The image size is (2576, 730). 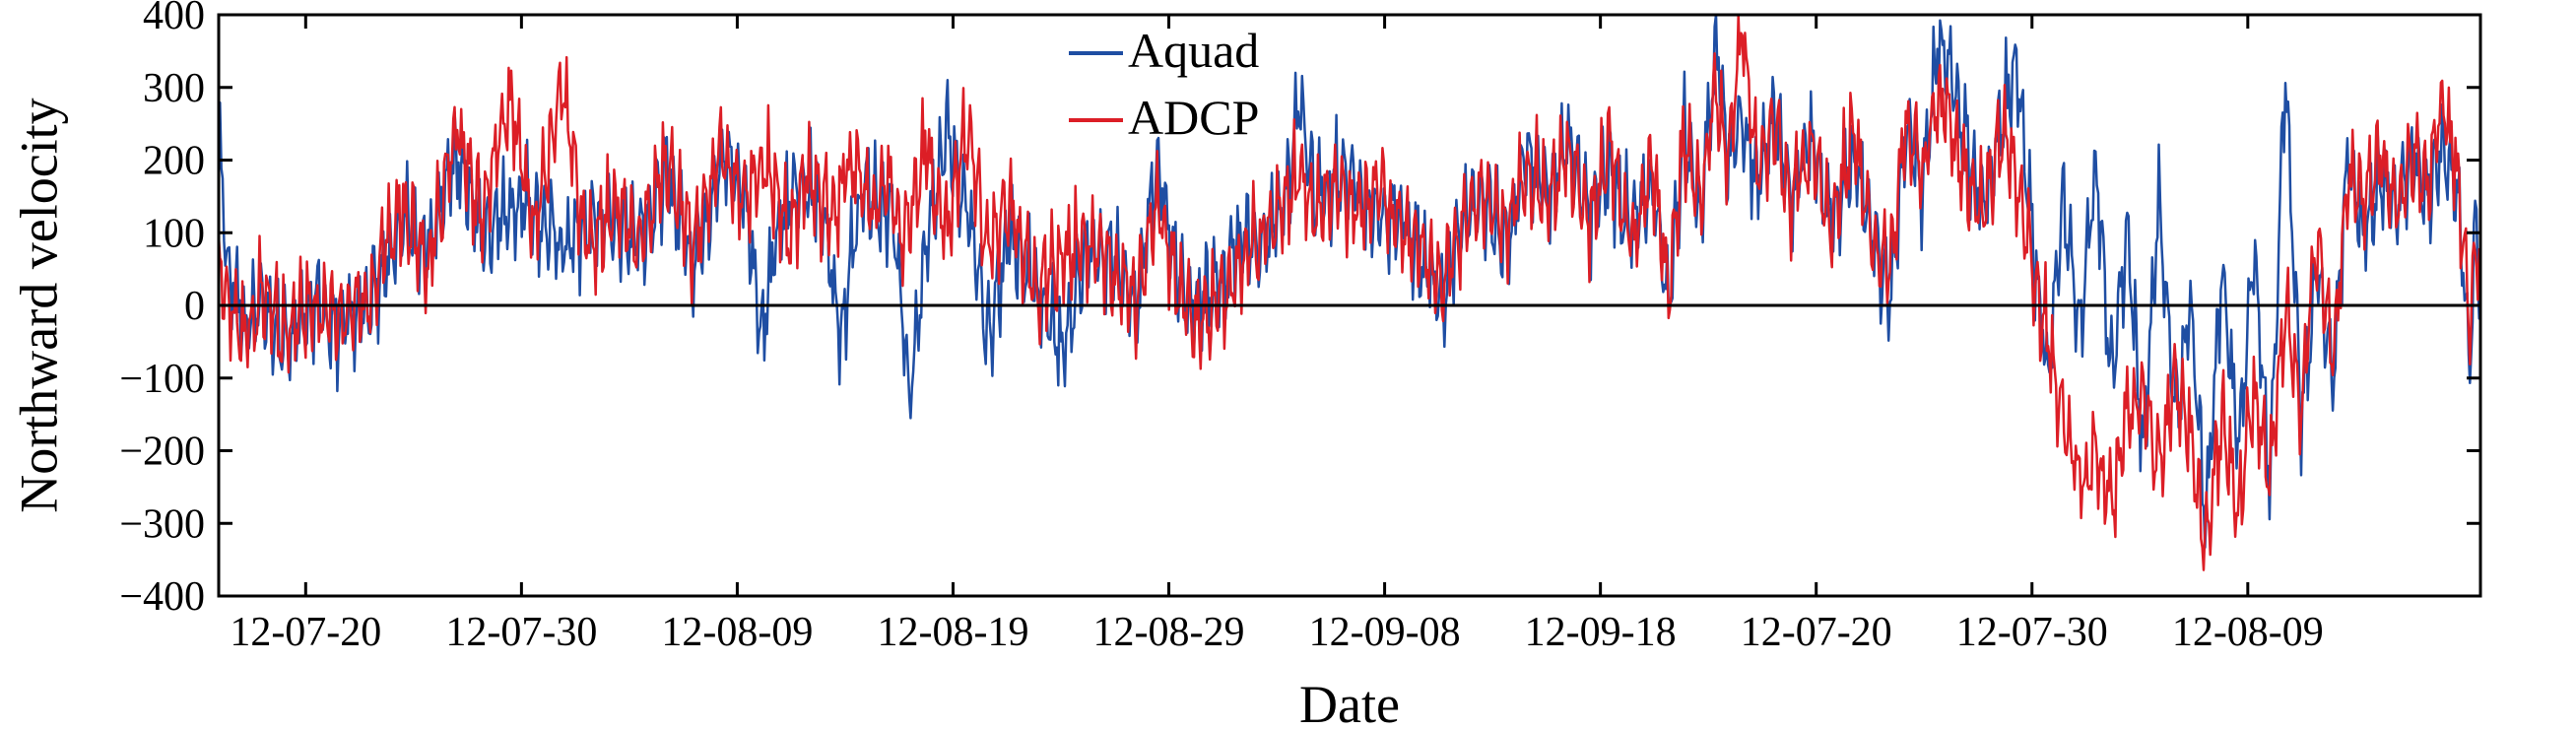 I want to click on legend-label-aquad: Aquad, so click(x=1194, y=50).